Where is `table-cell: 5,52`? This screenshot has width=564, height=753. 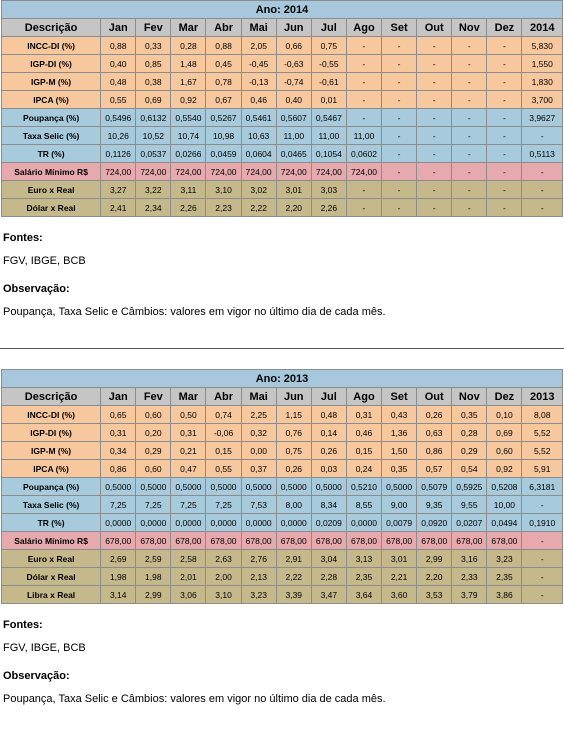
table-cell: 5,52 is located at coordinates (542, 432).